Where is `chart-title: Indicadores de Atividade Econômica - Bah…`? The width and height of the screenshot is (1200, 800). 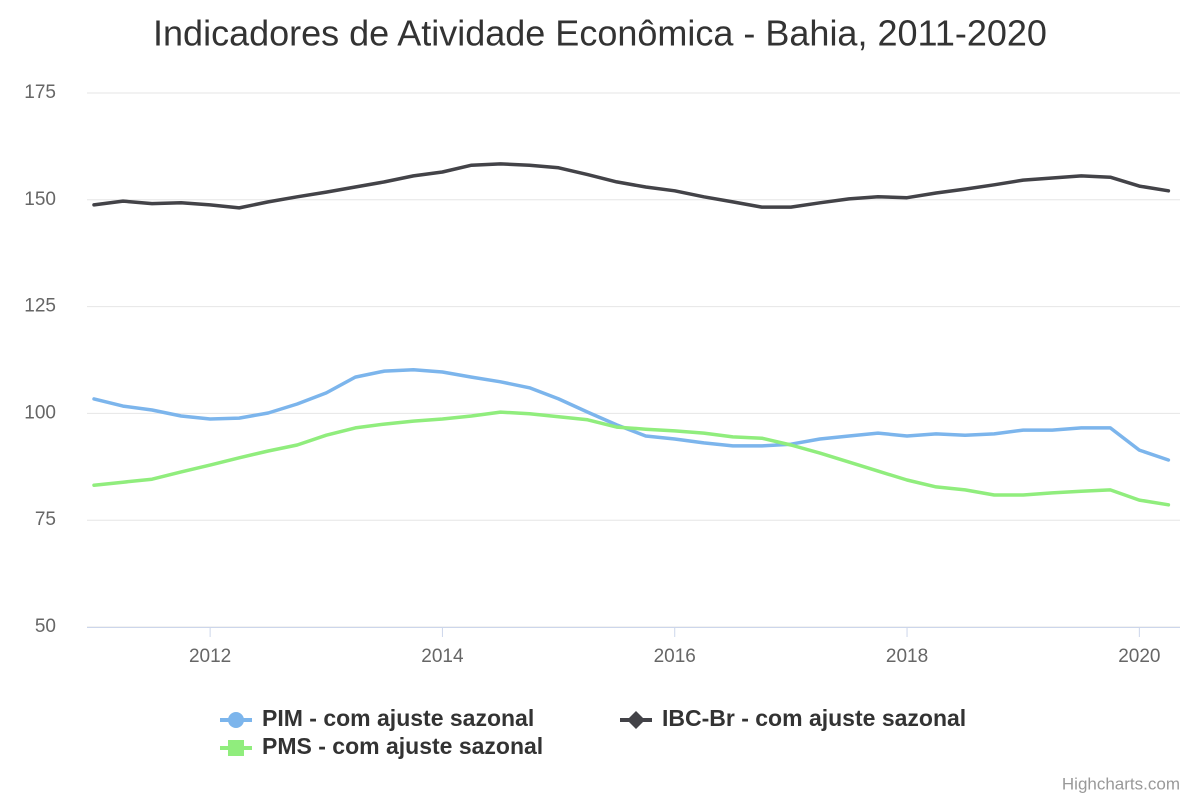
chart-title: Indicadores de Atividade Econômica - Bah… is located at coordinates (600, 33).